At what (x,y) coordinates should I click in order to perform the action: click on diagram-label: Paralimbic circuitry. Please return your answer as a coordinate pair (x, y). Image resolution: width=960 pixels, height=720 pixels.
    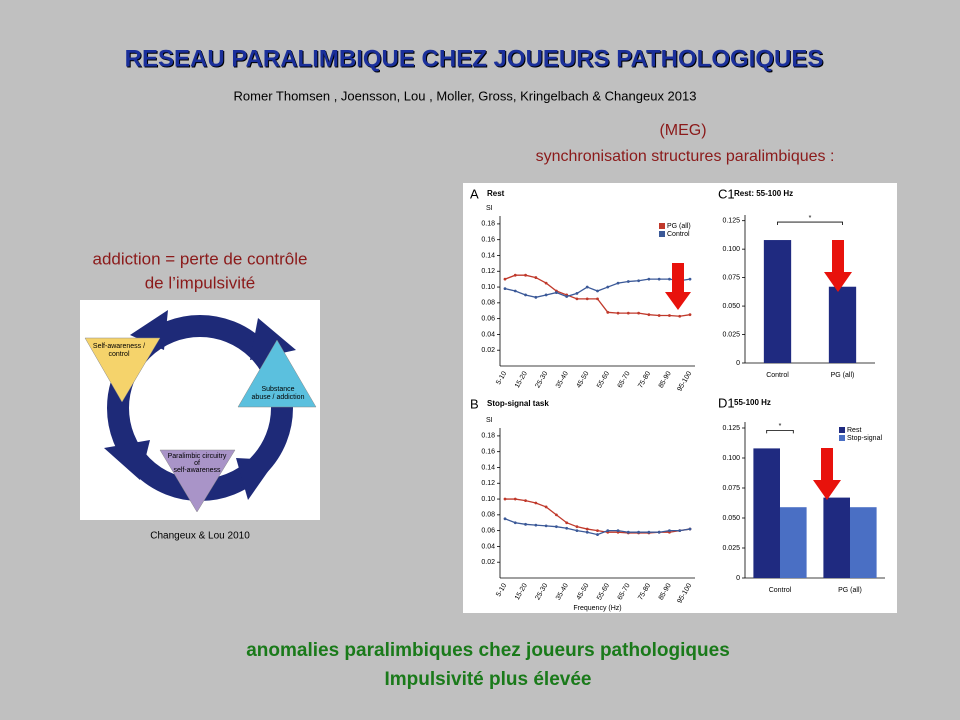
    Looking at the image, I should click on (197, 456).